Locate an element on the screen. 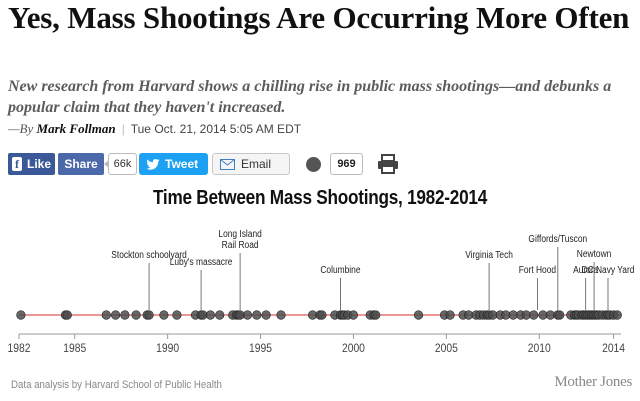  tweet-button: Tweet is located at coordinates (173, 164).